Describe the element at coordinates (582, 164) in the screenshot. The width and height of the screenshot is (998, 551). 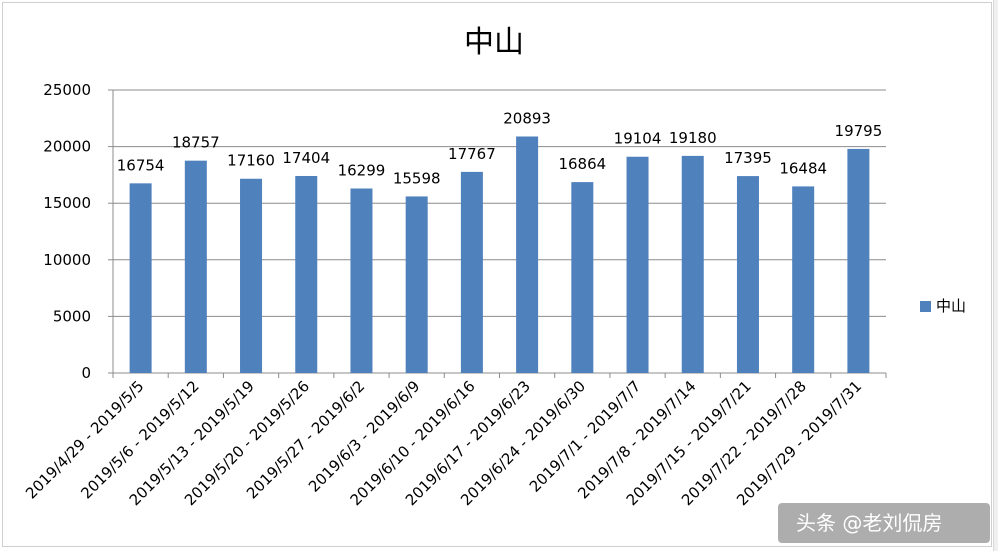
I see `data-label: 16864` at that location.